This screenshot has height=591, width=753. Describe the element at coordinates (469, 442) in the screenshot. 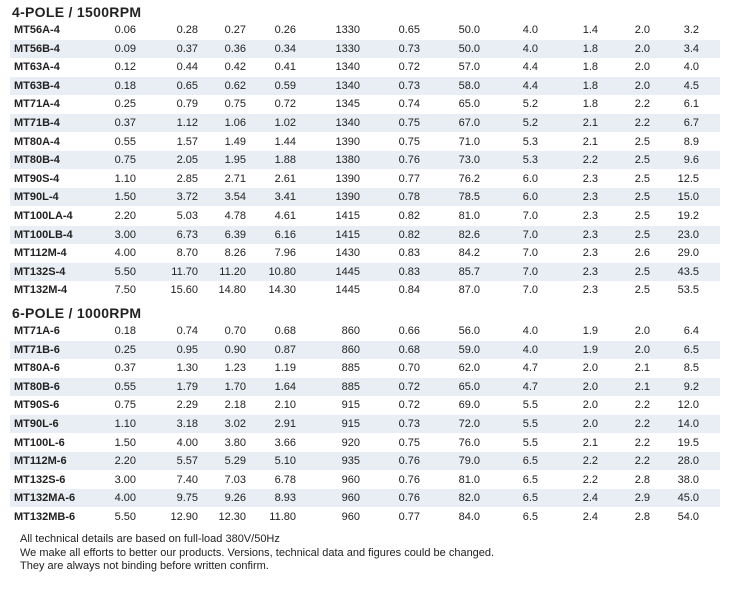

I see `value-cell: 76.0` at that location.